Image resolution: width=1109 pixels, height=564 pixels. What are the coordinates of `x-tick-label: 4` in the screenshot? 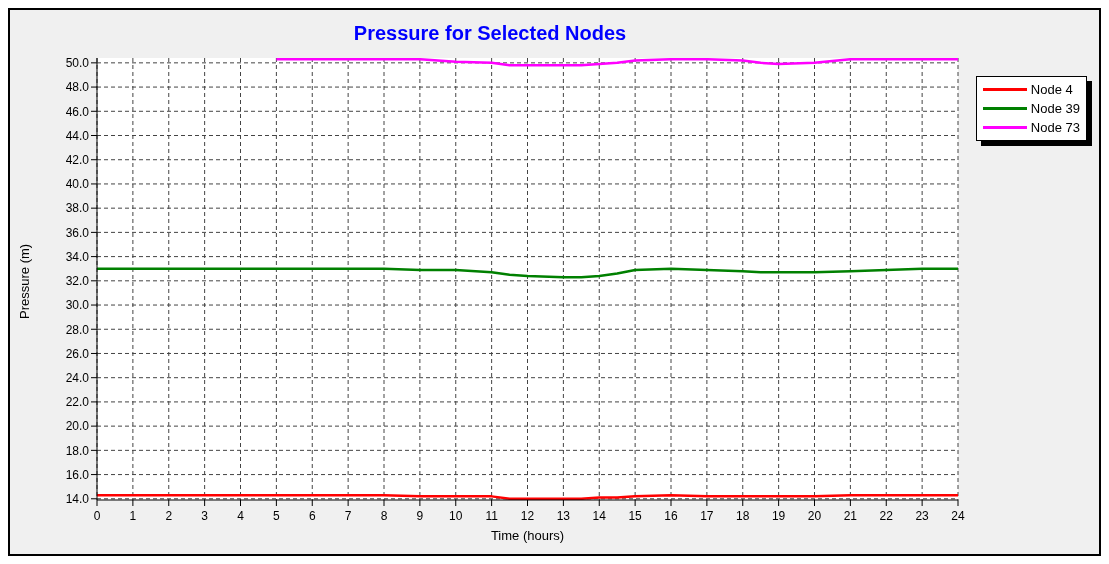 It's located at (241, 516).